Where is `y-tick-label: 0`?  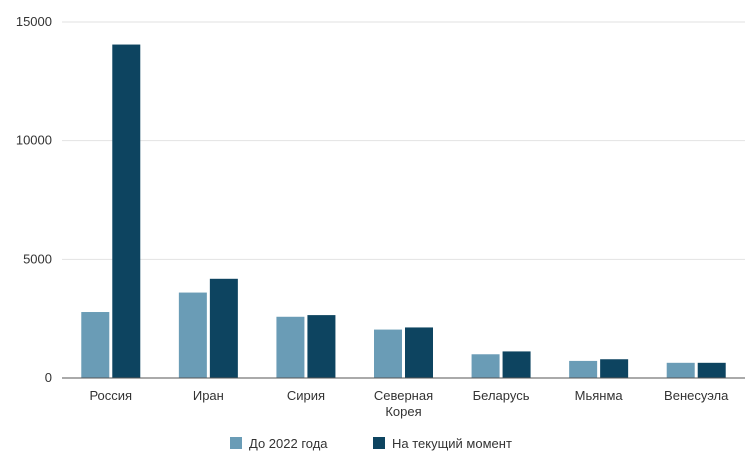
y-tick-label: 0 is located at coordinates (48, 377).